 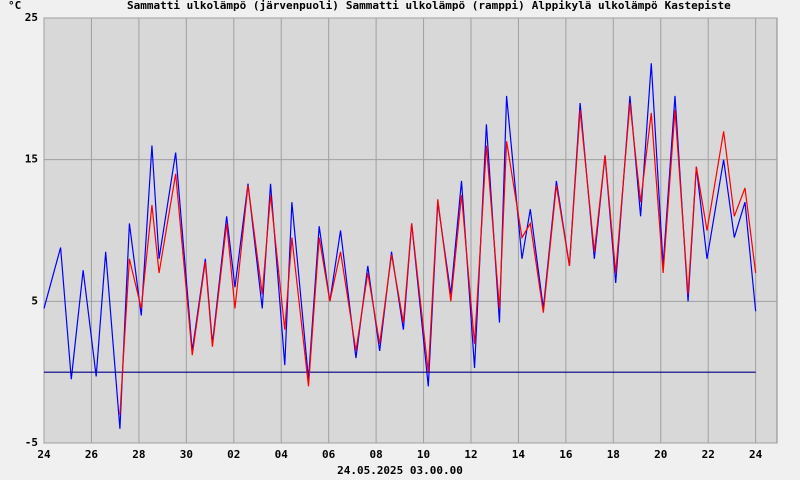 What do you see at coordinates (92, 454) in the screenshot?
I see `x-tick-label: 26` at bounding box center [92, 454].